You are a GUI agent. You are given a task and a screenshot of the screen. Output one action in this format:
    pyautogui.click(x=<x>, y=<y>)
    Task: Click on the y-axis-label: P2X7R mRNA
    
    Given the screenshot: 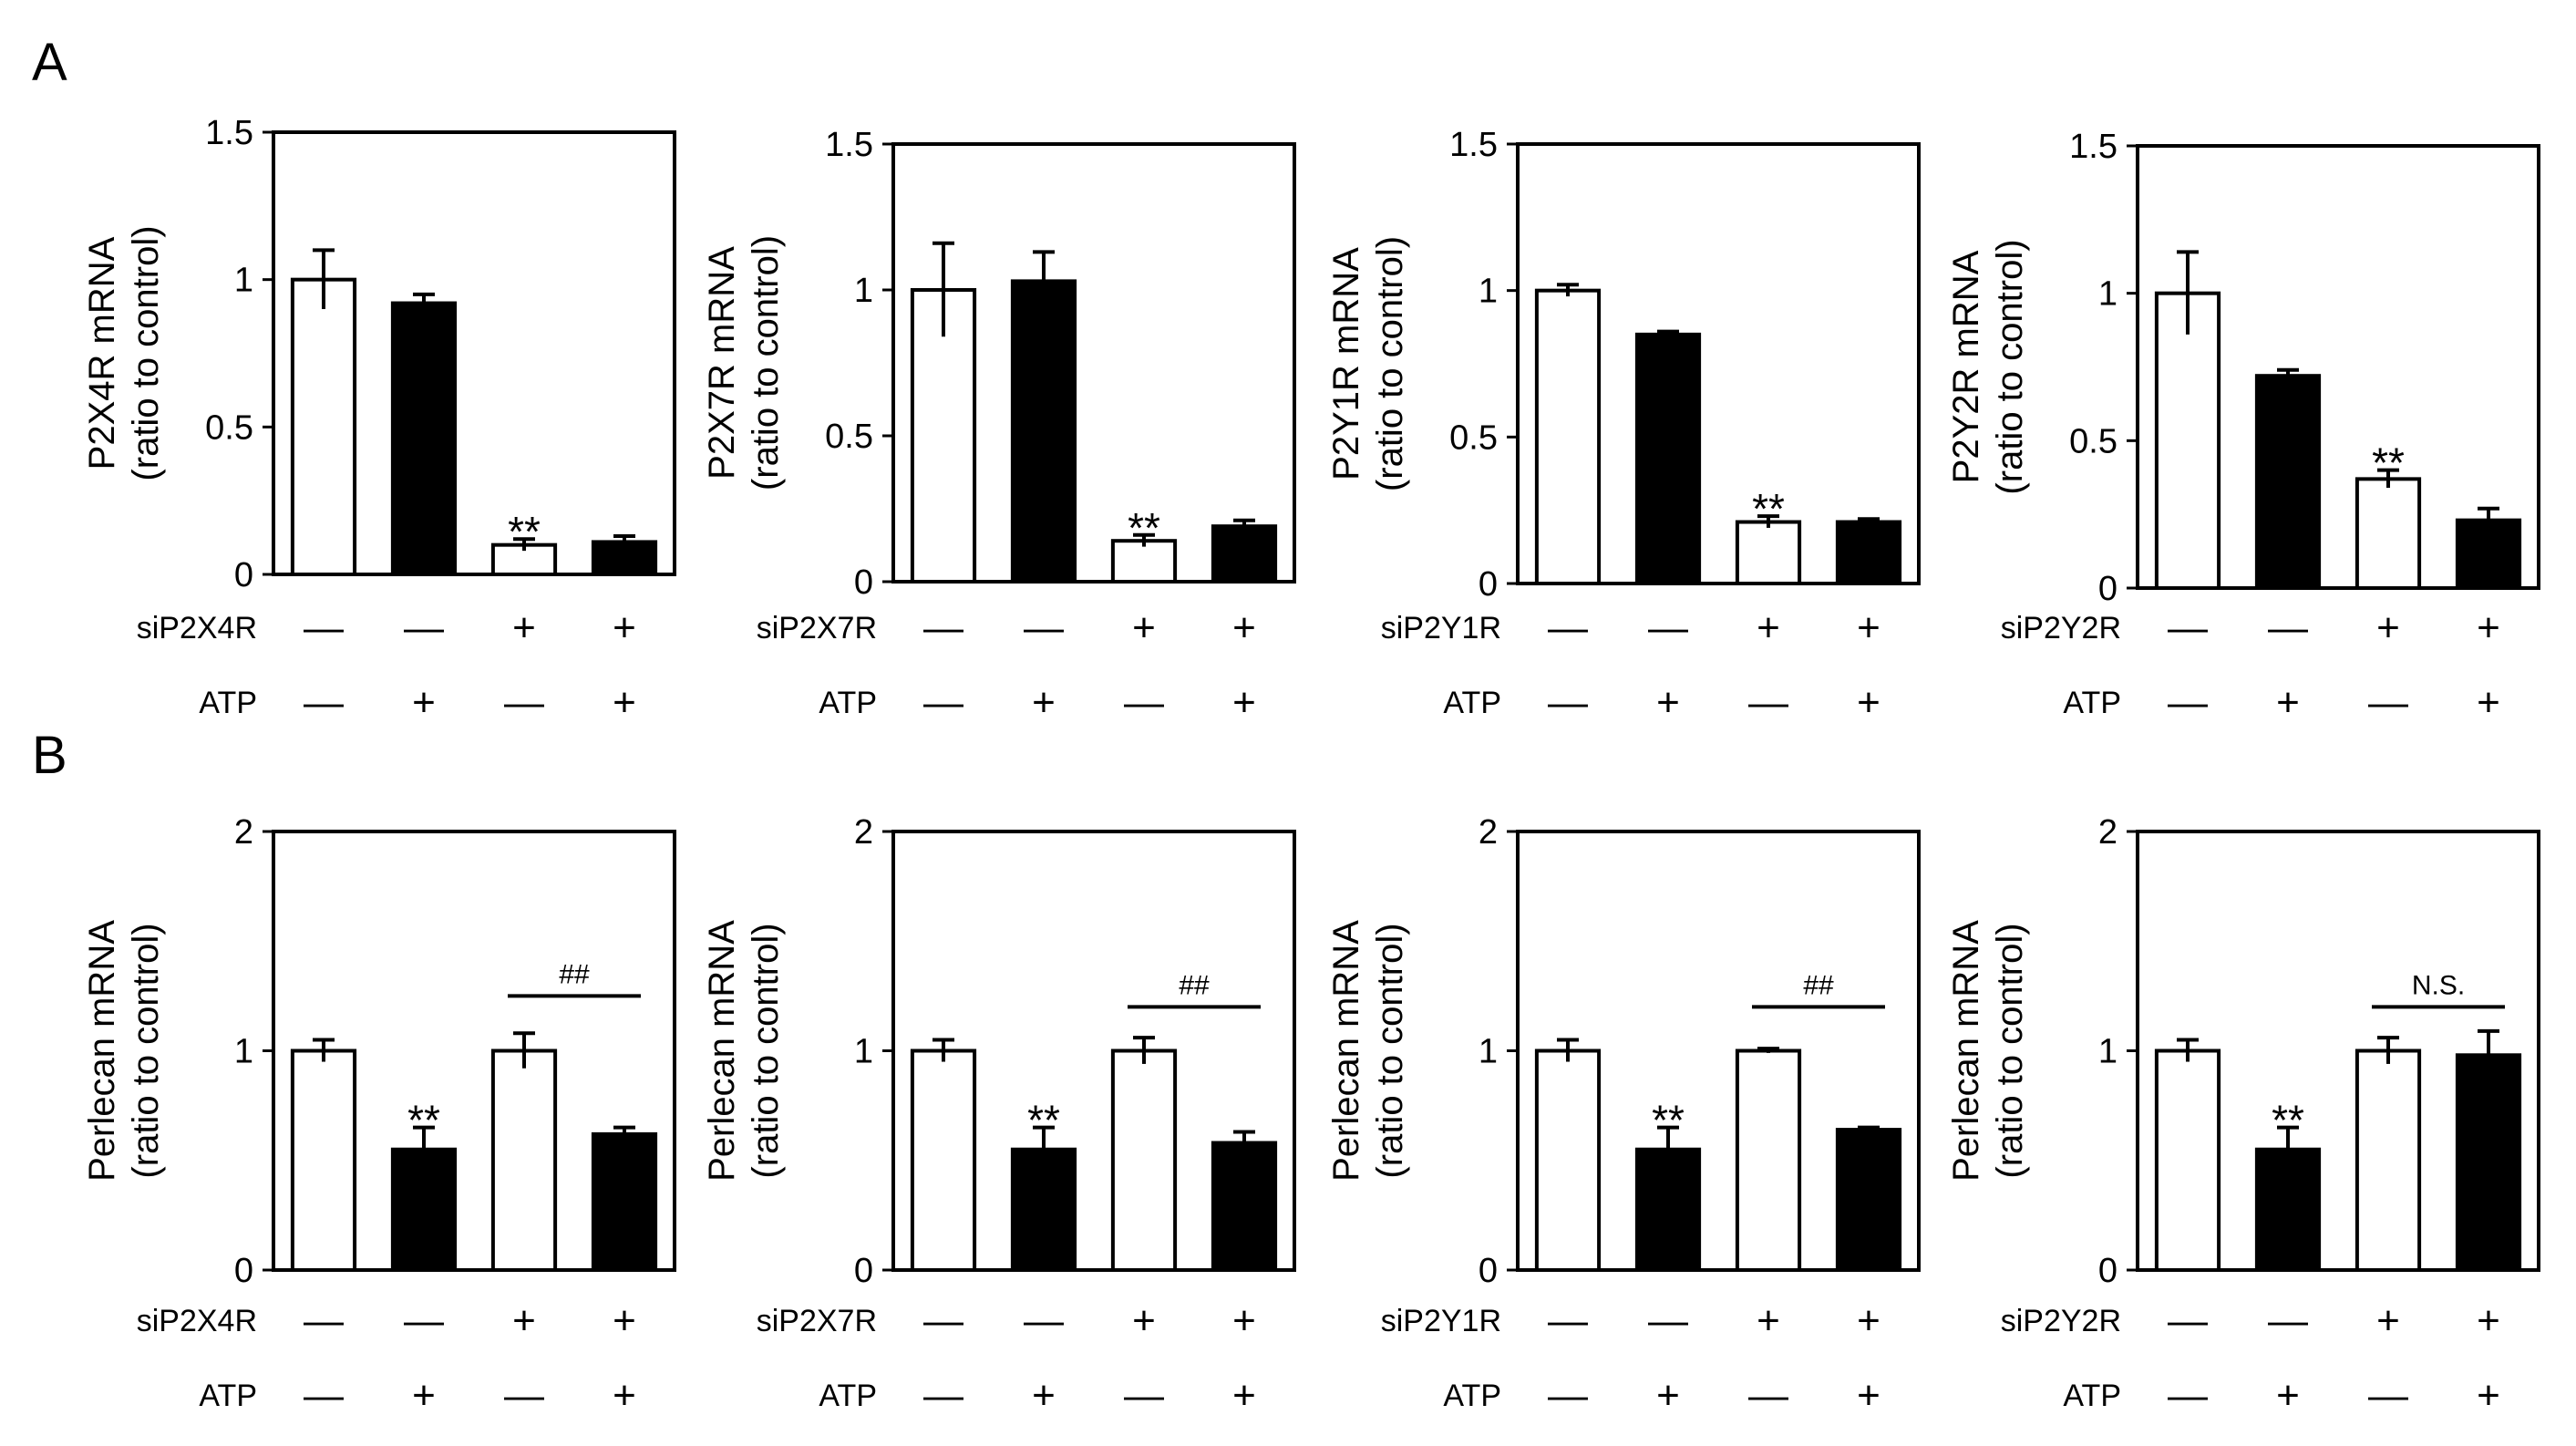 What is the action you would take?
    pyautogui.click(x=722, y=363)
    